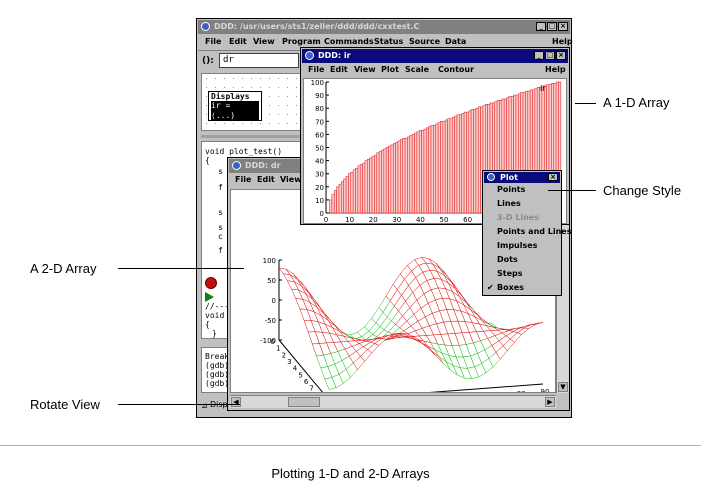 The width and height of the screenshot is (701, 491). What do you see at coordinates (349, 41) in the screenshot?
I see `menu-commands: Commands` at bounding box center [349, 41].